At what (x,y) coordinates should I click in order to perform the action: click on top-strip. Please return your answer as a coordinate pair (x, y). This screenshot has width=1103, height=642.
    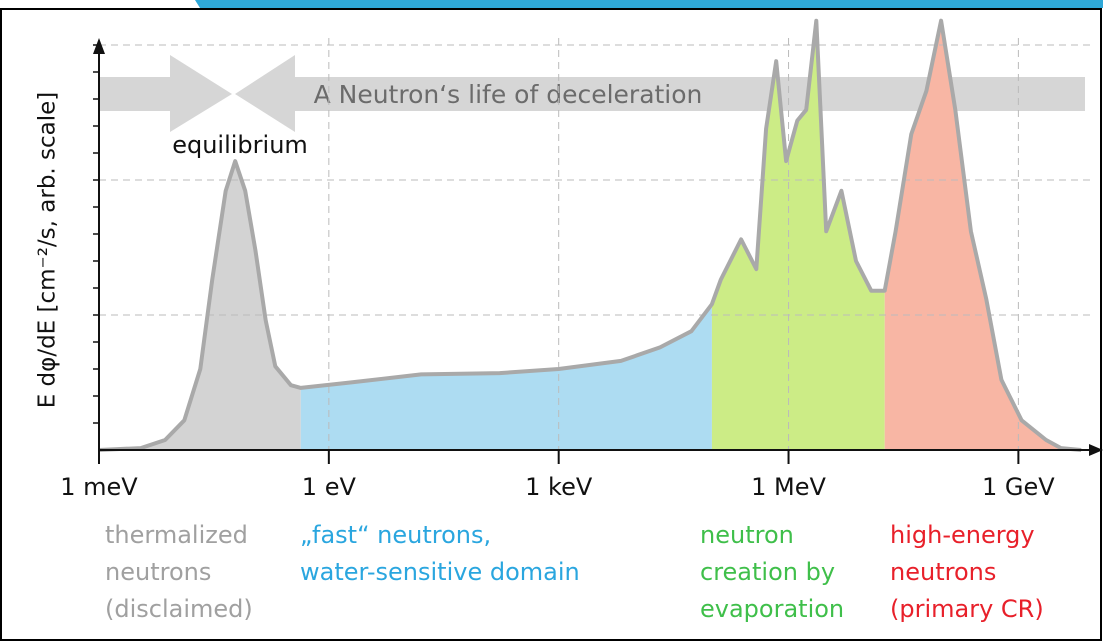
    Looking at the image, I should click on (649, 4).